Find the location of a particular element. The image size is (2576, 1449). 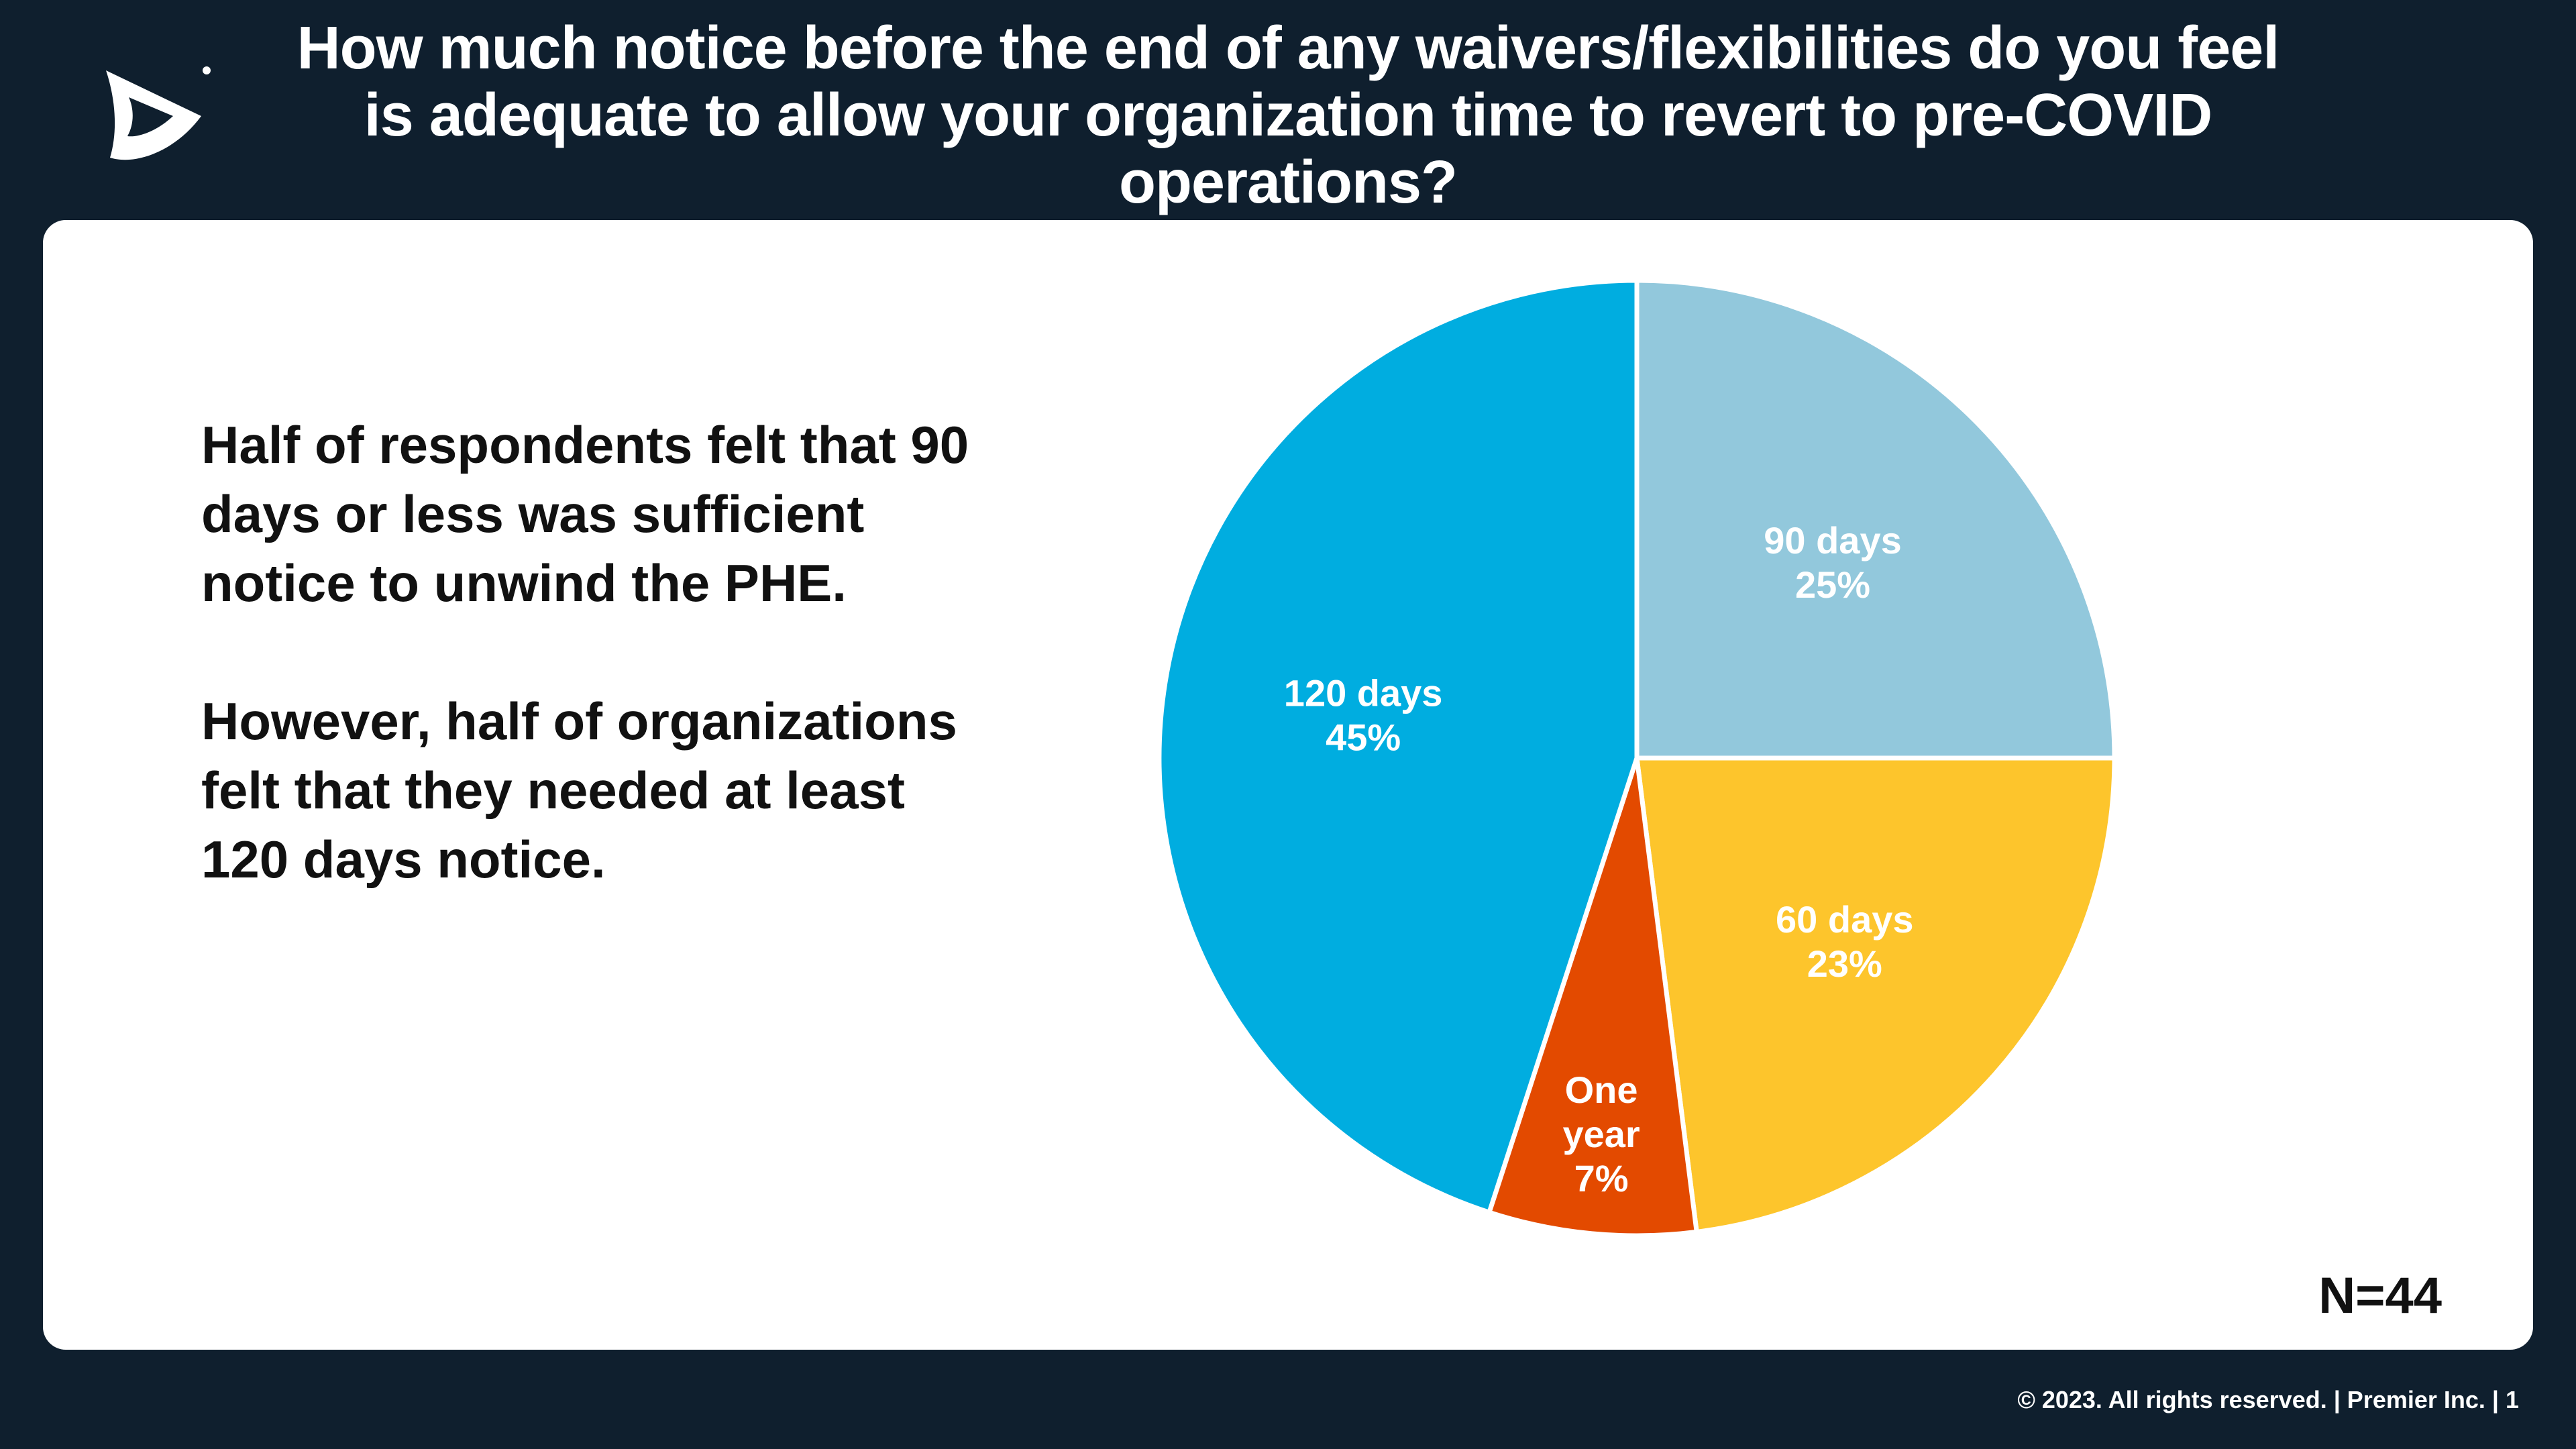

pie-slice-category-label: 60 days is located at coordinates (1845, 919).